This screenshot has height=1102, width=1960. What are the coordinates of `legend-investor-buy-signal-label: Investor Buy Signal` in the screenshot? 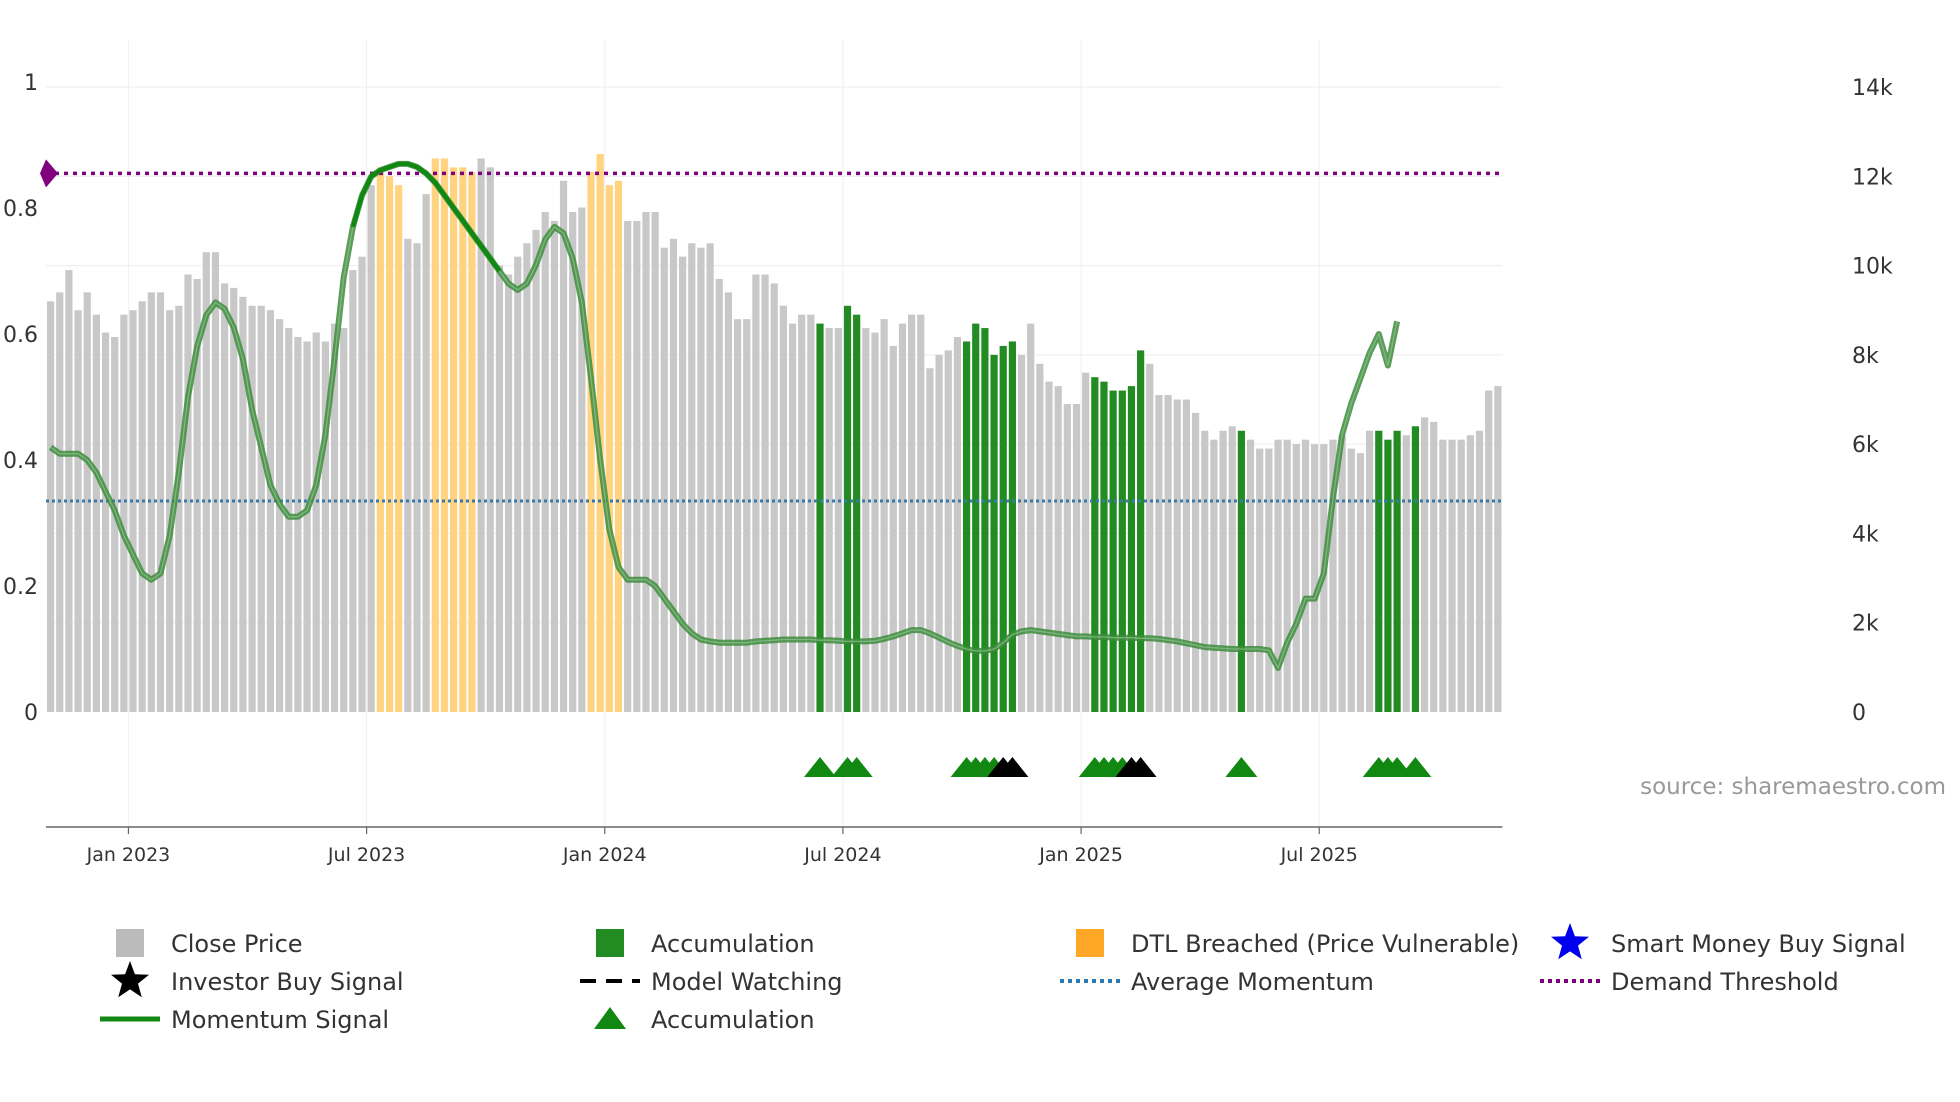 It's located at (287, 982).